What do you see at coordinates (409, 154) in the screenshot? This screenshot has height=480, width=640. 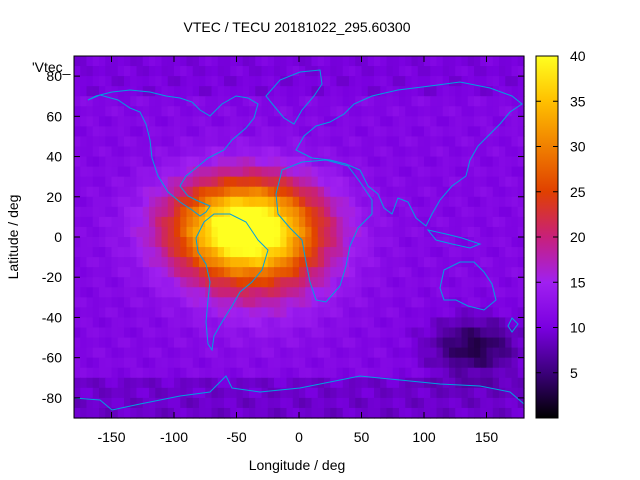 I see `coastline-eurasia` at bounding box center [409, 154].